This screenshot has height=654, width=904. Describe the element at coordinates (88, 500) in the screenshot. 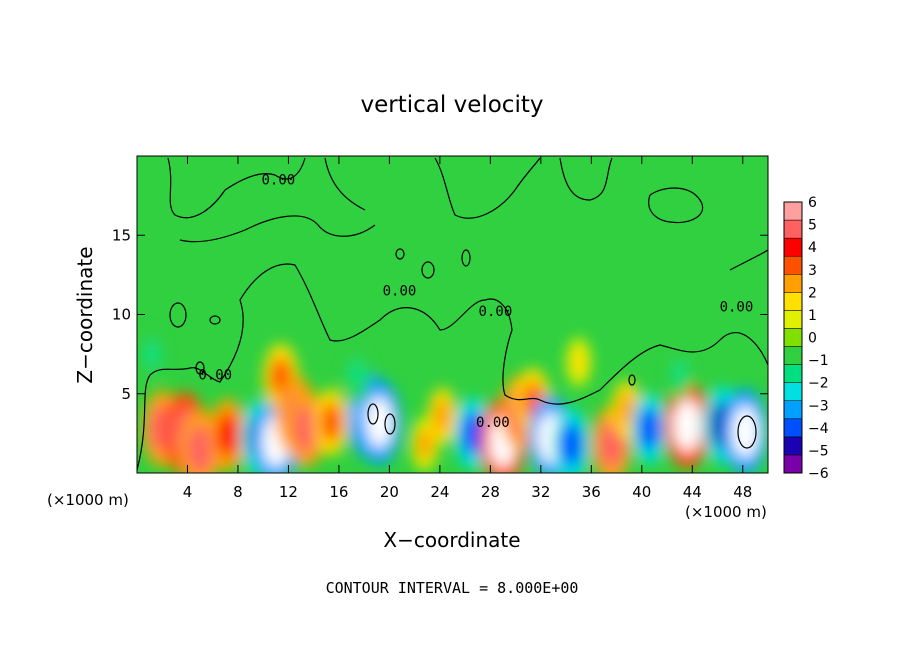

I see `z-unit-label: (×1000 m)` at that location.